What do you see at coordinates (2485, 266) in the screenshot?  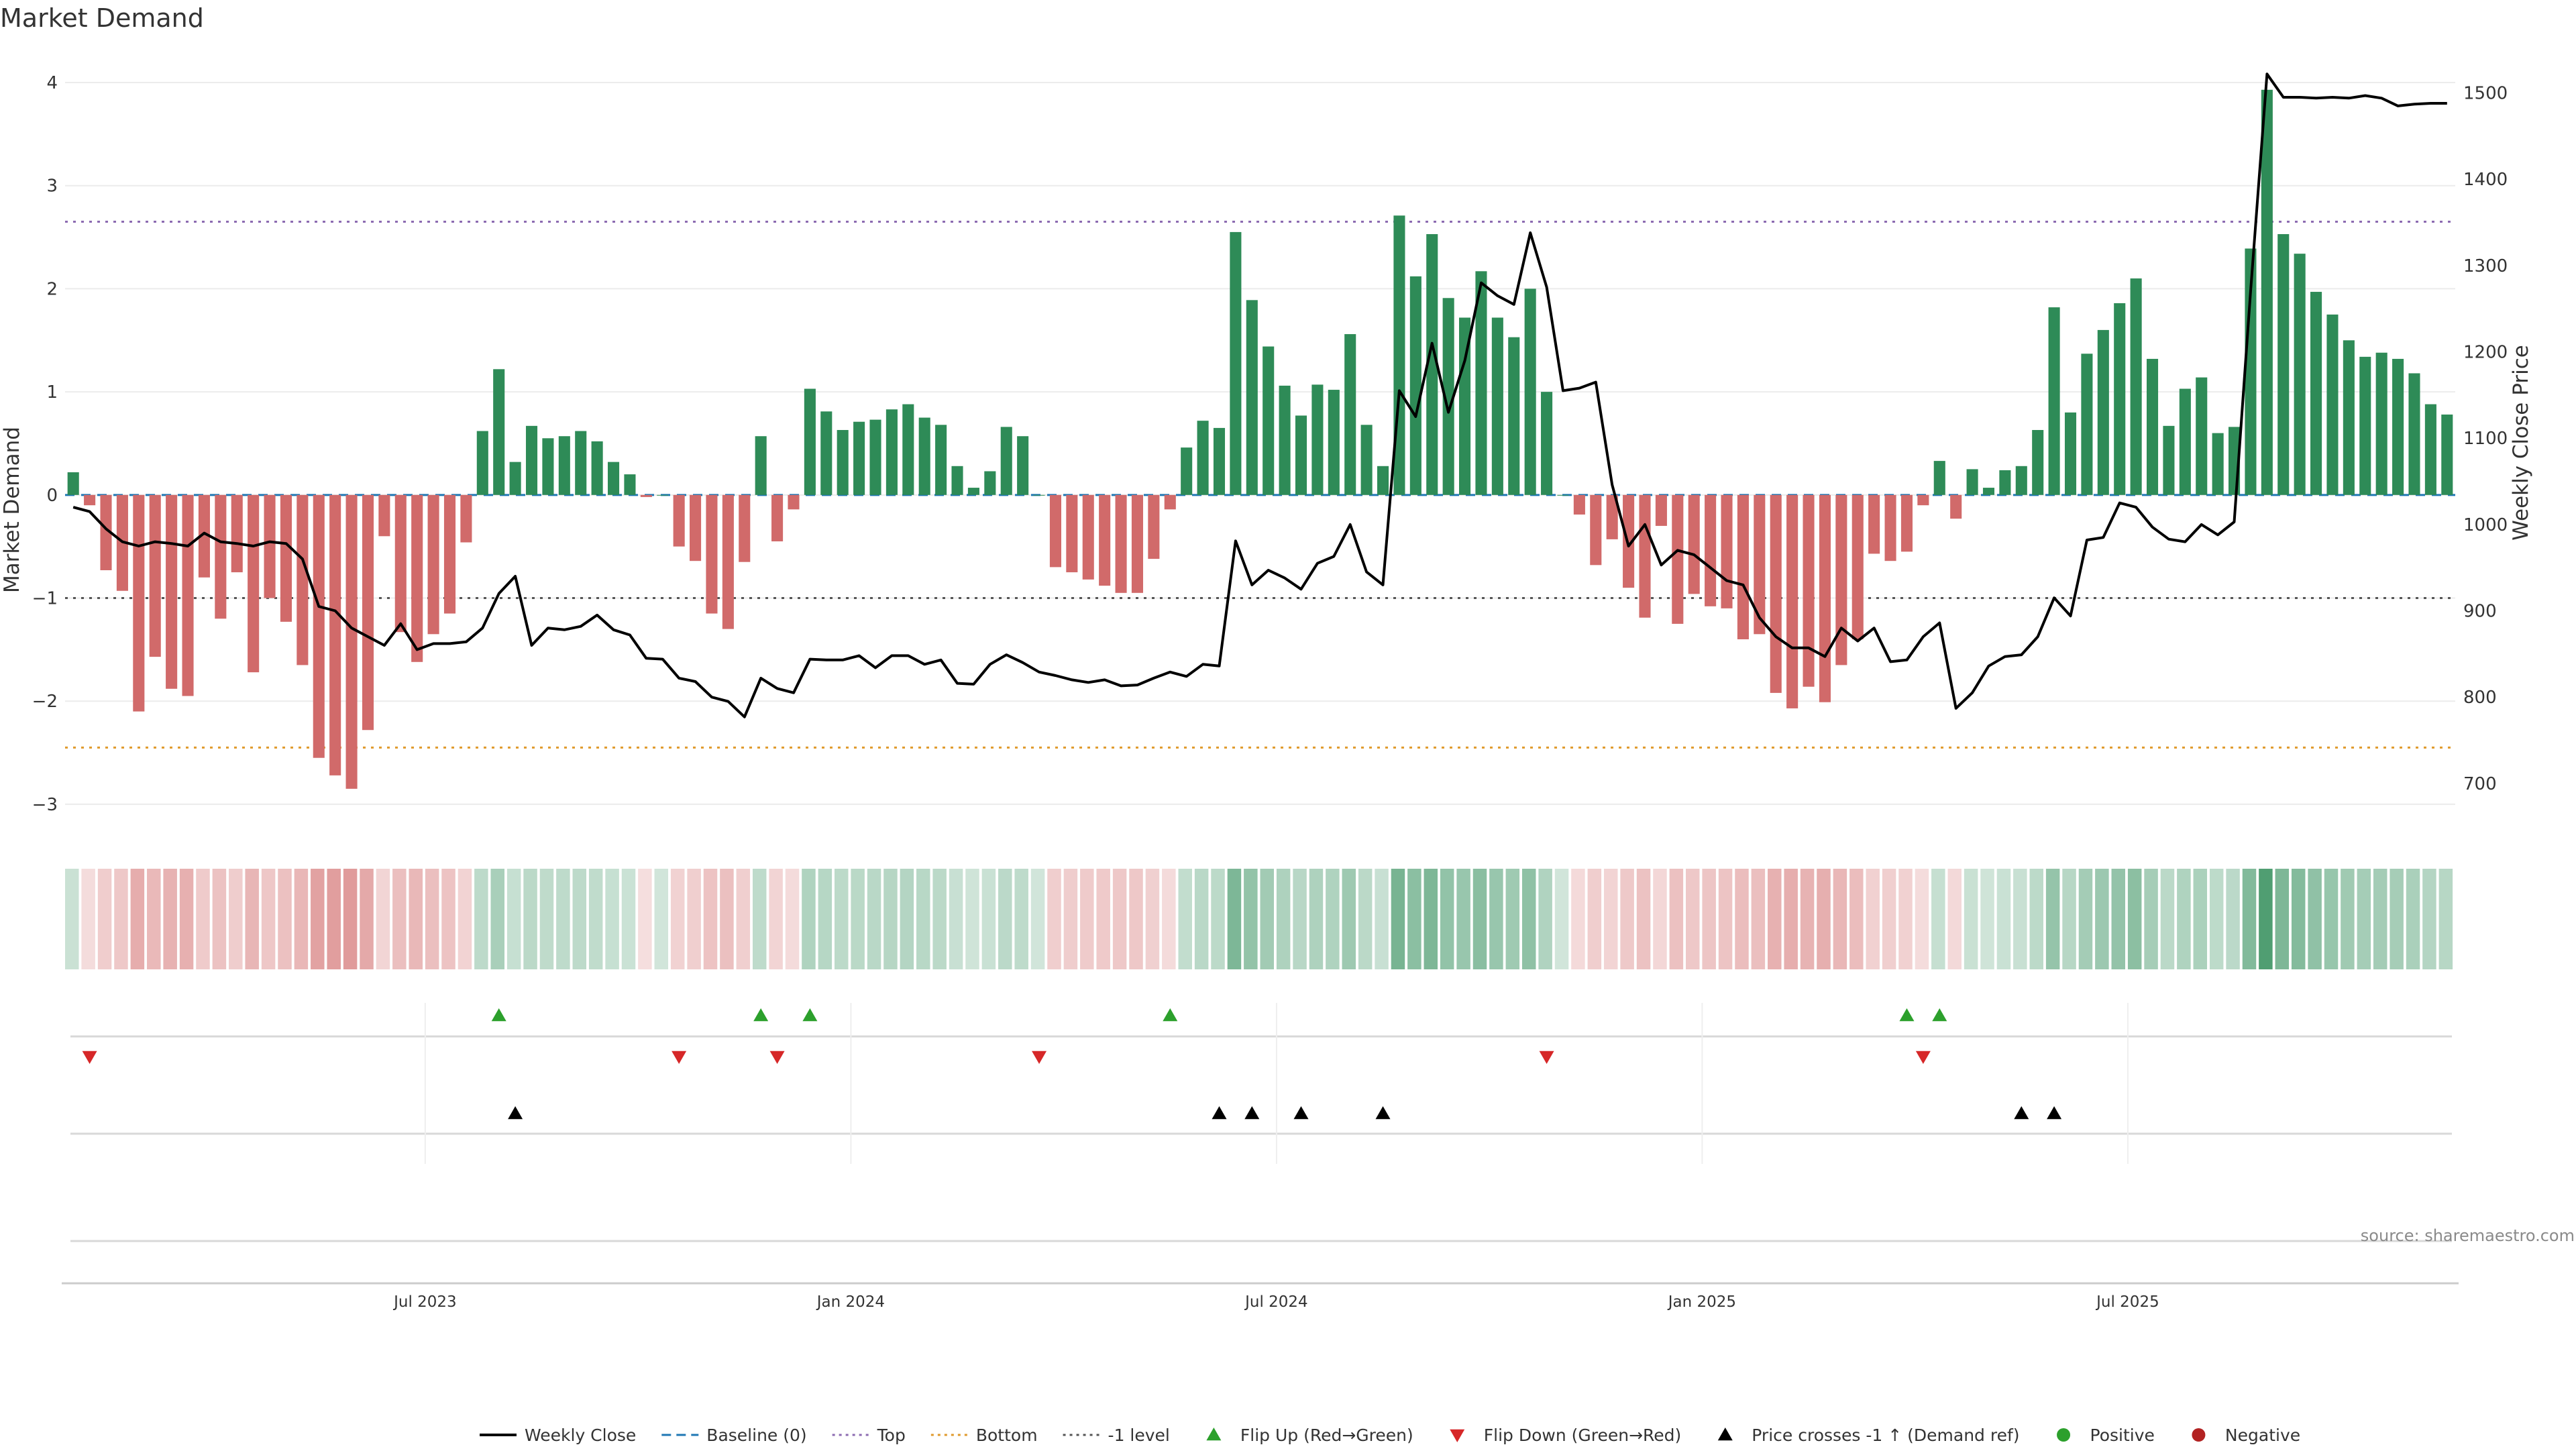 I see `y2-tick-label: 1300` at bounding box center [2485, 266].